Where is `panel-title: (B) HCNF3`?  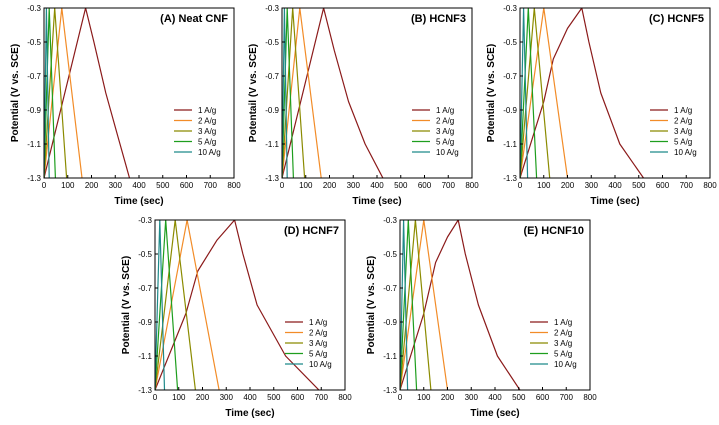 panel-title: (B) HCNF3 is located at coordinates (438, 19).